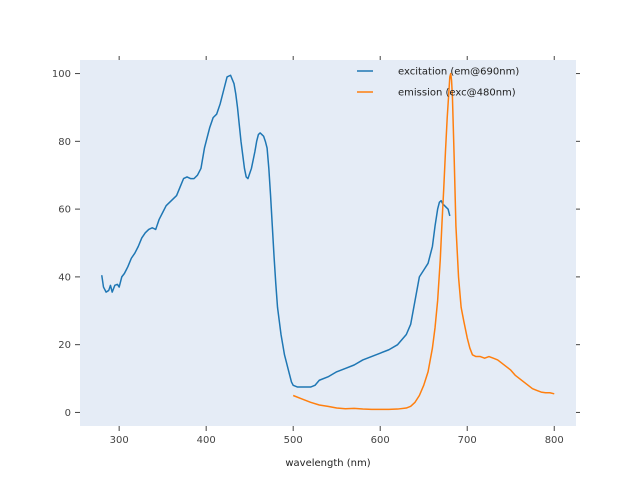 This screenshot has width=640, height=480. Describe the element at coordinates (458, 72) in the screenshot. I see `legend-label-0: excitation (em@690nm)` at that location.